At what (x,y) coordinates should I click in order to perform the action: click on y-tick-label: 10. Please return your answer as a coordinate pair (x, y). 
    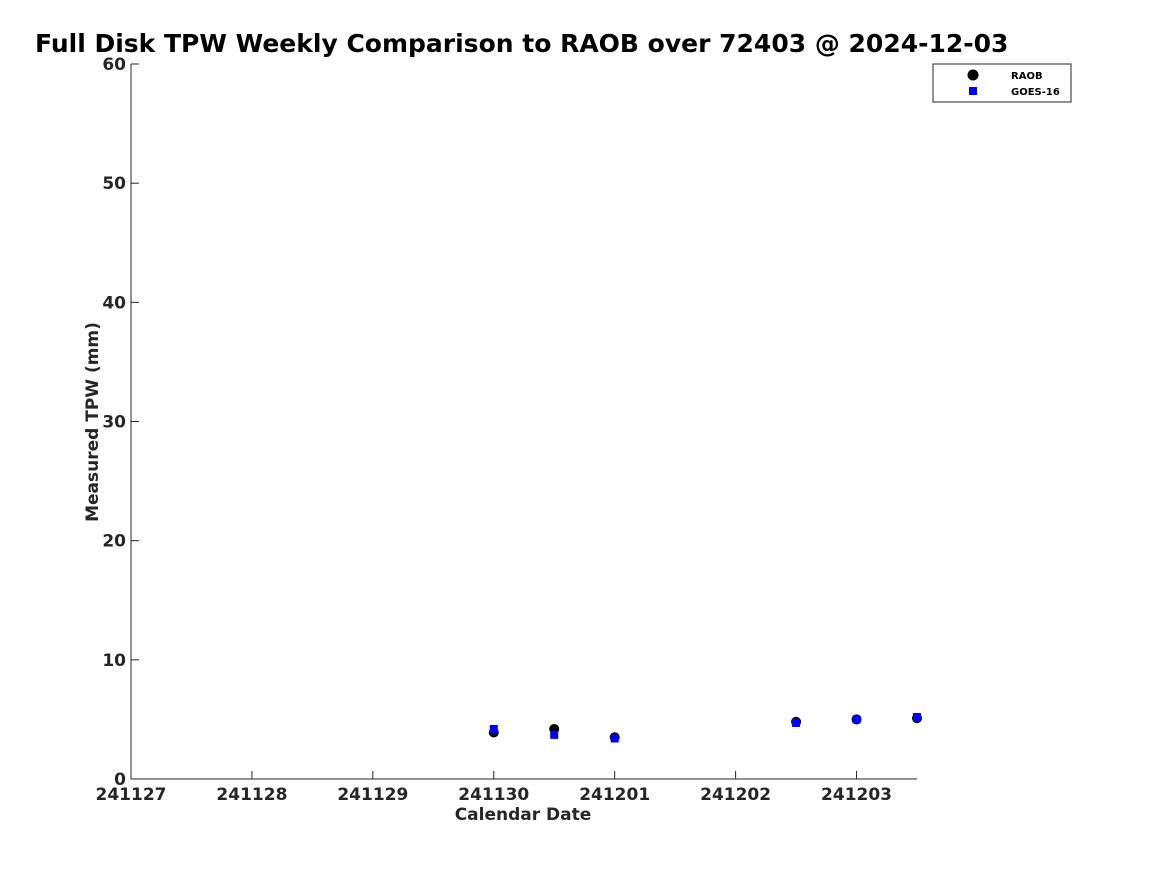
    Looking at the image, I should click on (114, 661).